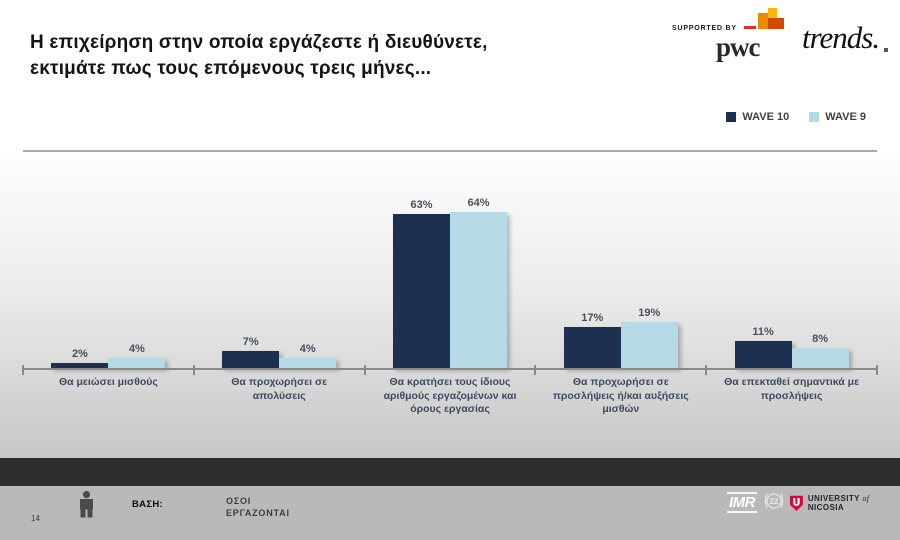 The width and height of the screenshot is (900, 540). Describe the element at coordinates (450, 472) in the screenshot. I see `footer-dark-strip` at that location.